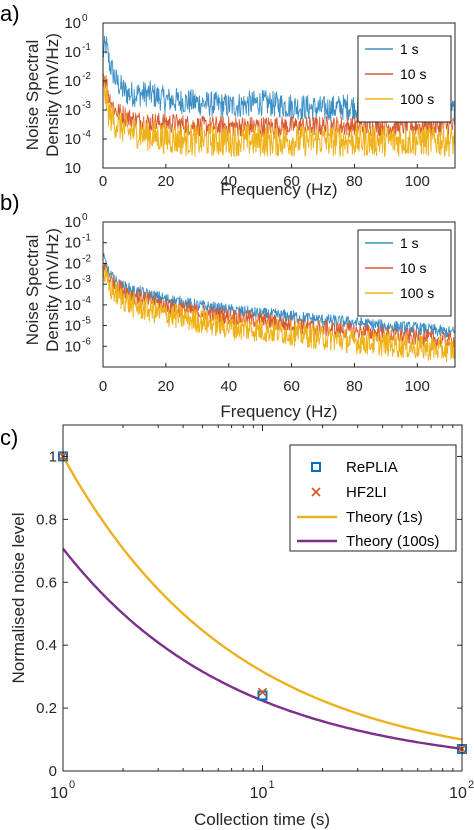 This screenshot has width=474, height=830. I want to click on panel-a-legend: 1 s 10 s 100 s, so click(404, 79).